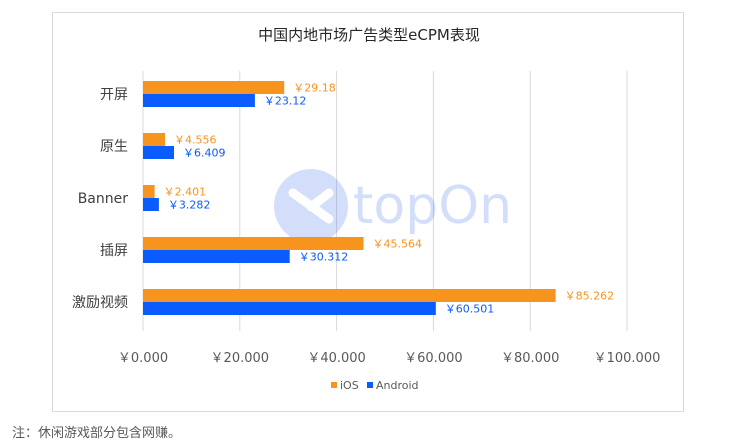  Describe the element at coordinates (324, 257) in the screenshot. I see `data-label-android-3: ￥30.312` at that location.